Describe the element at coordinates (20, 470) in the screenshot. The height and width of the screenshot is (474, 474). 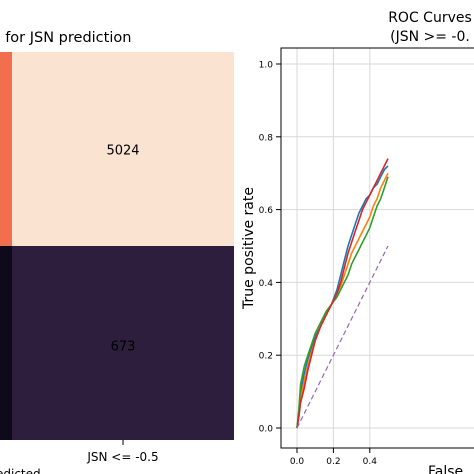
I see `heatmap-xlabel: edicted` at that location.